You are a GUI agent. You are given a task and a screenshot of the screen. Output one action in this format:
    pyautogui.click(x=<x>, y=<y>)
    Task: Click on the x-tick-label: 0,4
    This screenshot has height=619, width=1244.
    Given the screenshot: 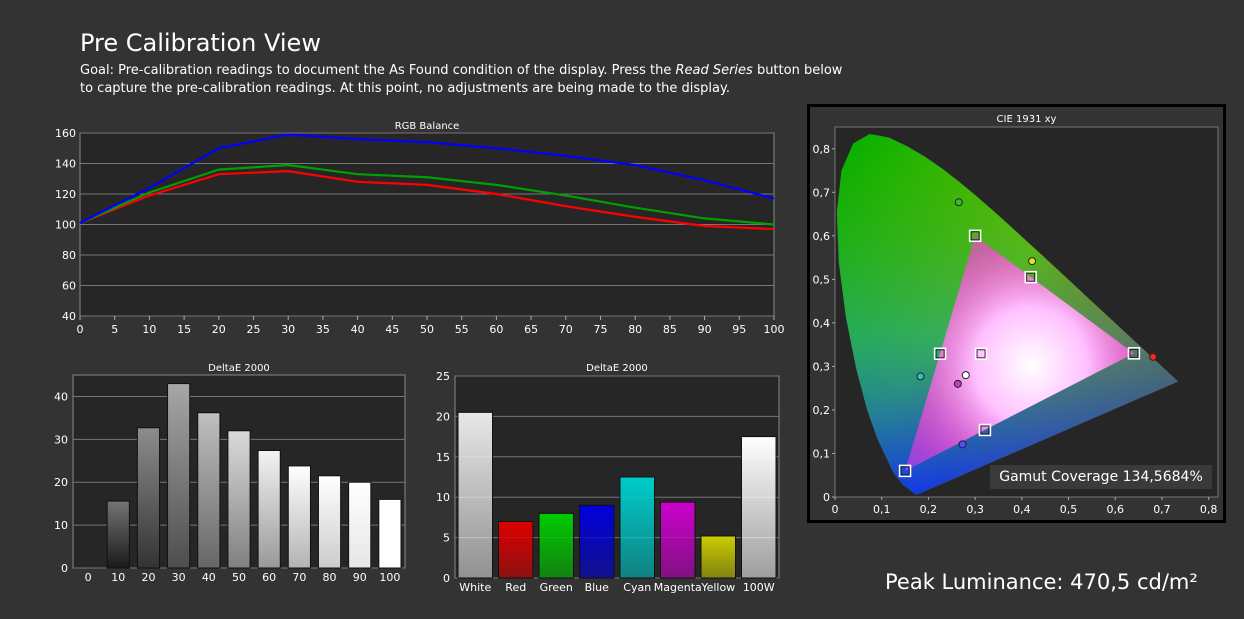 What is the action you would take?
    pyautogui.click(x=1021, y=509)
    